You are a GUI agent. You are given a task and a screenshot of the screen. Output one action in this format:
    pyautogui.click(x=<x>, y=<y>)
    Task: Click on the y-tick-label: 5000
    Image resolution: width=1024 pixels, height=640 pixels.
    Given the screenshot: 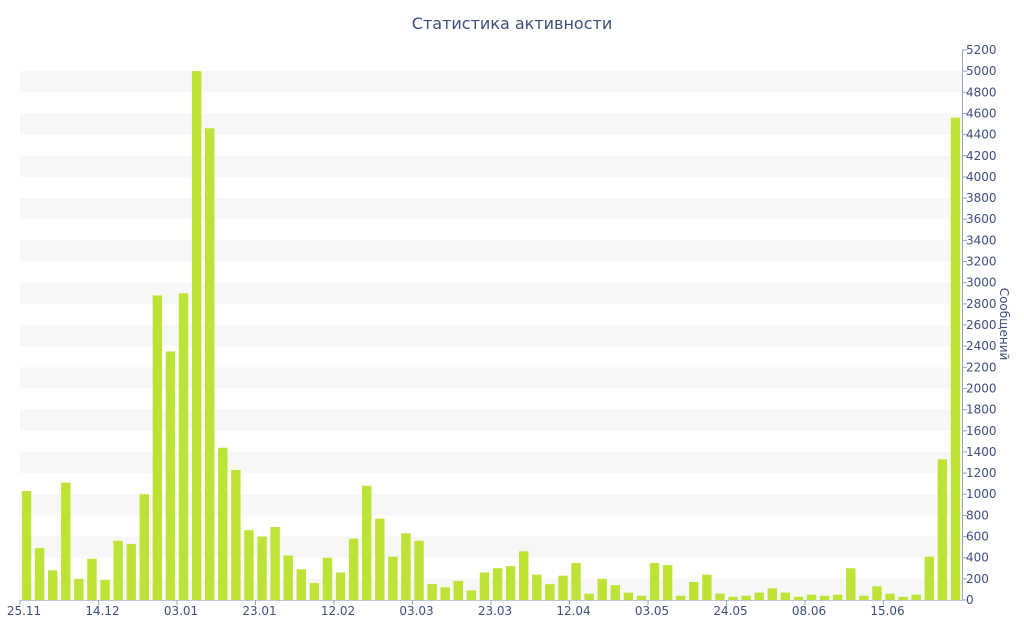 What is the action you would take?
    pyautogui.click(x=981, y=71)
    